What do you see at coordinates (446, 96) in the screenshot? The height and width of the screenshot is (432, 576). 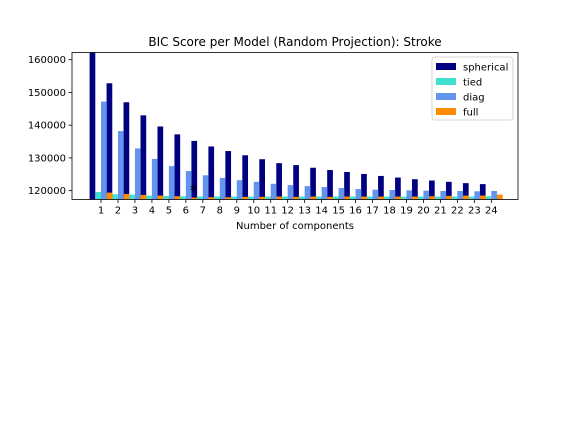 I see `legend-swatch-diag` at bounding box center [446, 96].